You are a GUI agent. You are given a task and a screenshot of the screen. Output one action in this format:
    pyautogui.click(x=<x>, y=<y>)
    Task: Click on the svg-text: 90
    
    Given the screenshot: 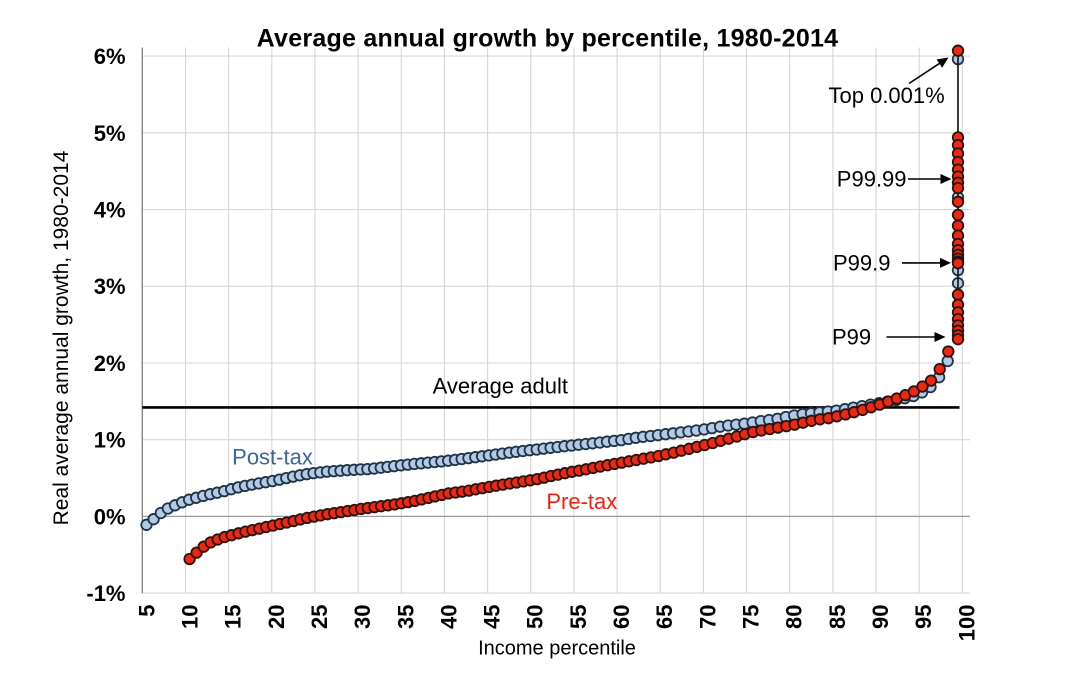 What is the action you would take?
    pyautogui.click(x=880, y=617)
    